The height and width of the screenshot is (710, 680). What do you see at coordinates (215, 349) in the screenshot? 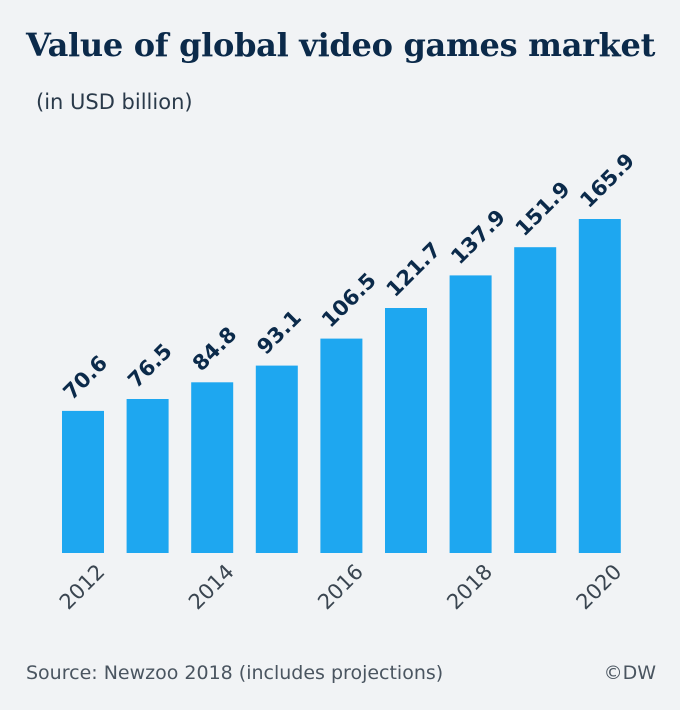
I see `value-label-2014: 84.8` at bounding box center [215, 349].